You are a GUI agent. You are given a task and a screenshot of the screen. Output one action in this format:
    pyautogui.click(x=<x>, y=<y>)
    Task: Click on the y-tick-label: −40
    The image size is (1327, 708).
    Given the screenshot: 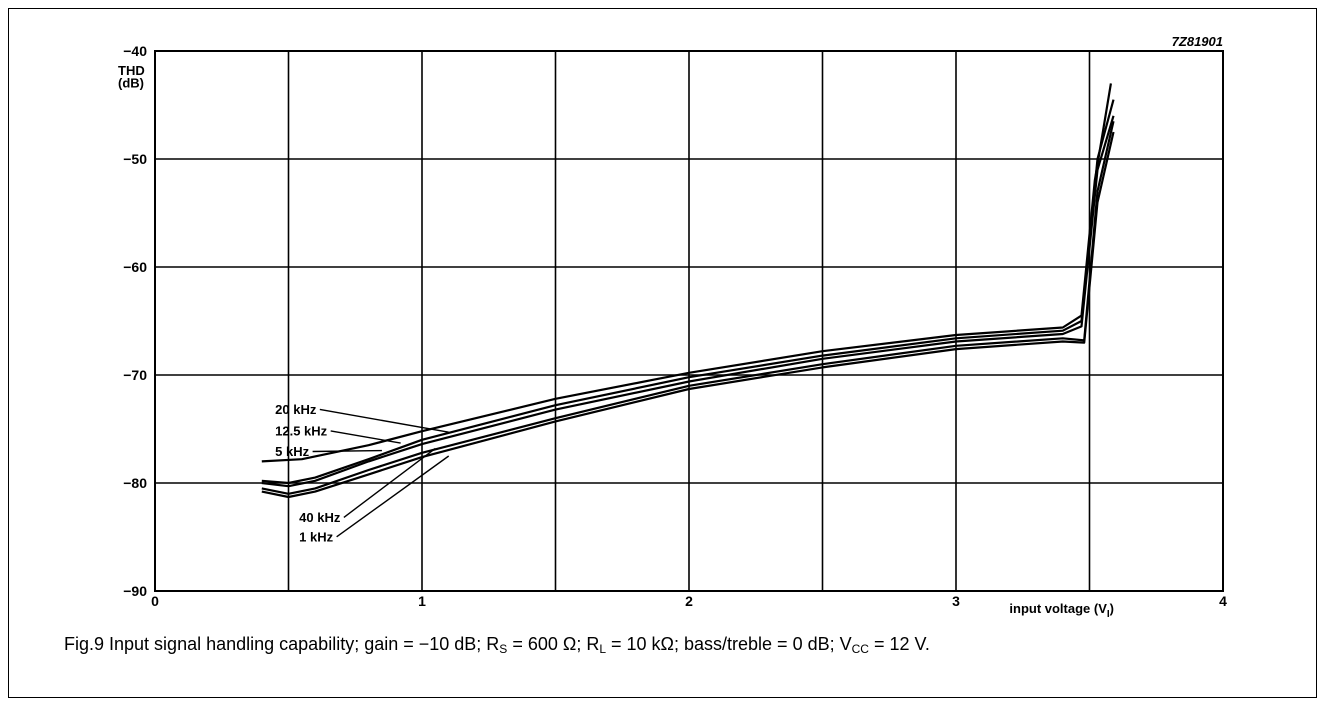 What is the action you would take?
    pyautogui.click(x=135, y=51)
    